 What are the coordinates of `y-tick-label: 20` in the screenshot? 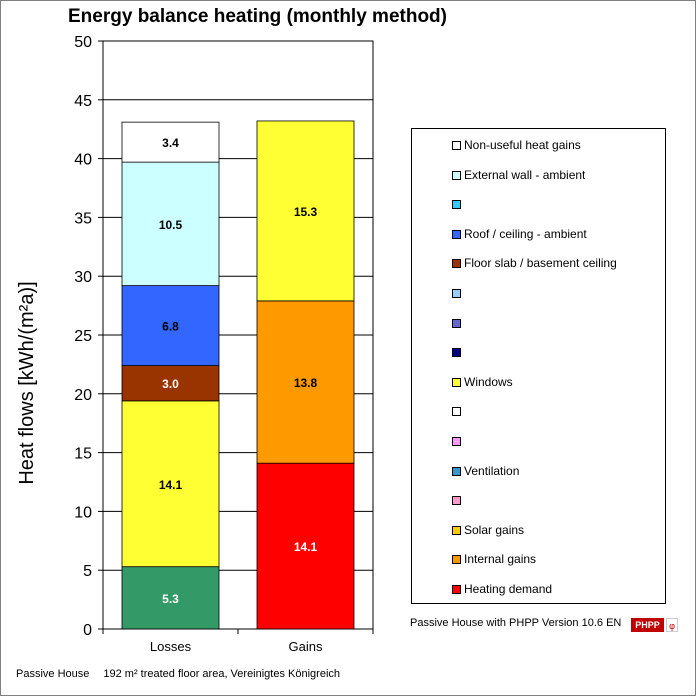 It's located at (83, 395).